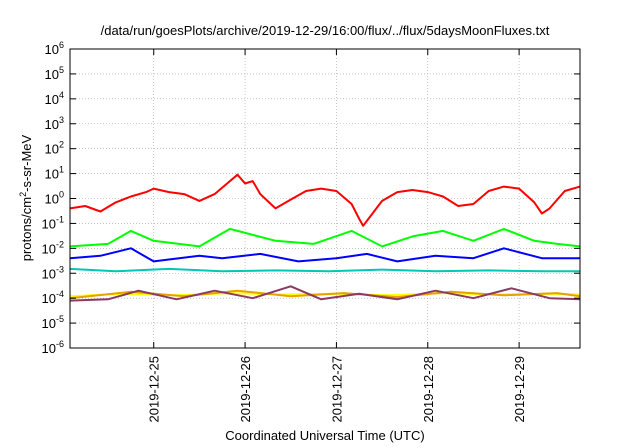  What do you see at coordinates (54, 148) in the screenshot?
I see `y-tick-label: 10²` at bounding box center [54, 148].